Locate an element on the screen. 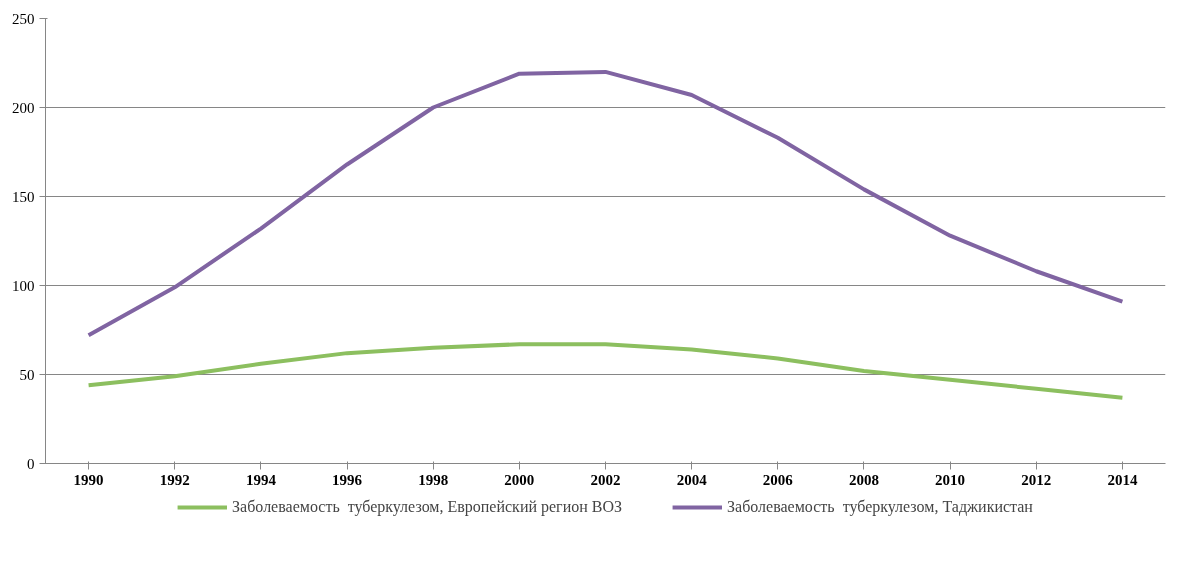 The height and width of the screenshot is (577, 1192). x-tick-label: 1992 is located at coordinates (174, 479).